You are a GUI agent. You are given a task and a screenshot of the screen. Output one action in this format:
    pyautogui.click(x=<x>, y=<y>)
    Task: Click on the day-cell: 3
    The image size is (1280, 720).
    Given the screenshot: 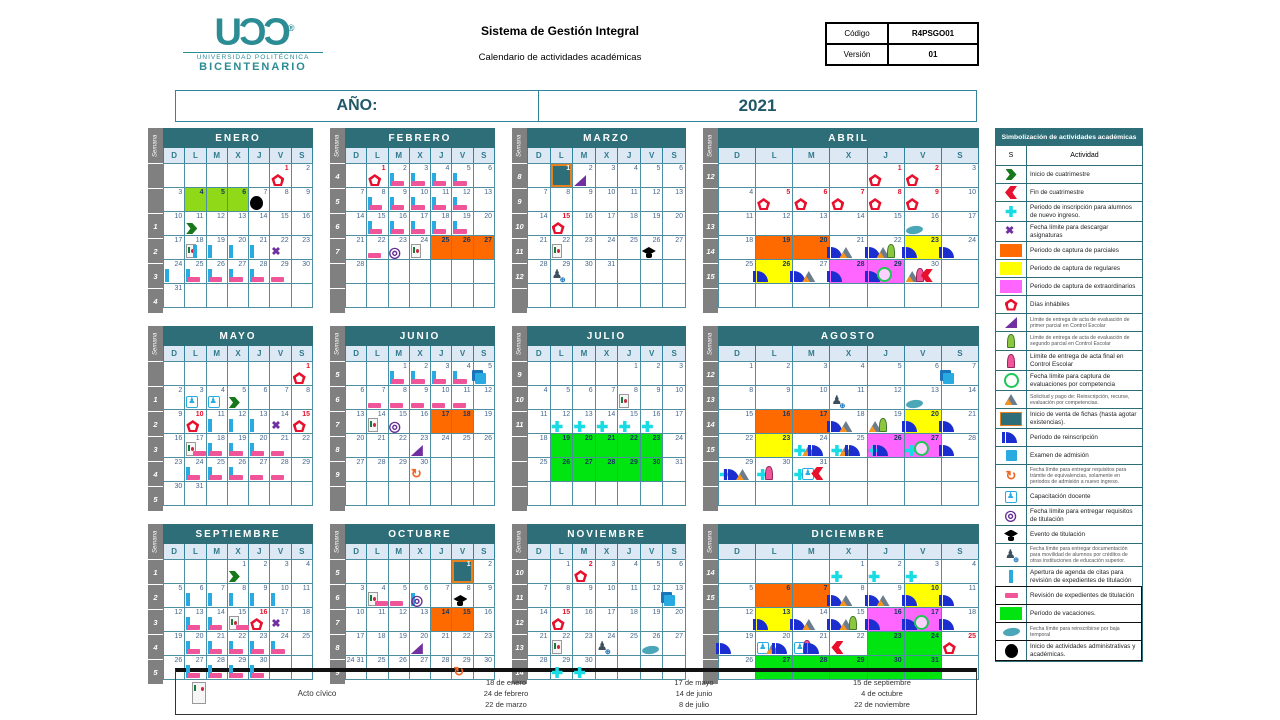 What is the action you would take?
    pyautogui.click(x=674, y=374)
    